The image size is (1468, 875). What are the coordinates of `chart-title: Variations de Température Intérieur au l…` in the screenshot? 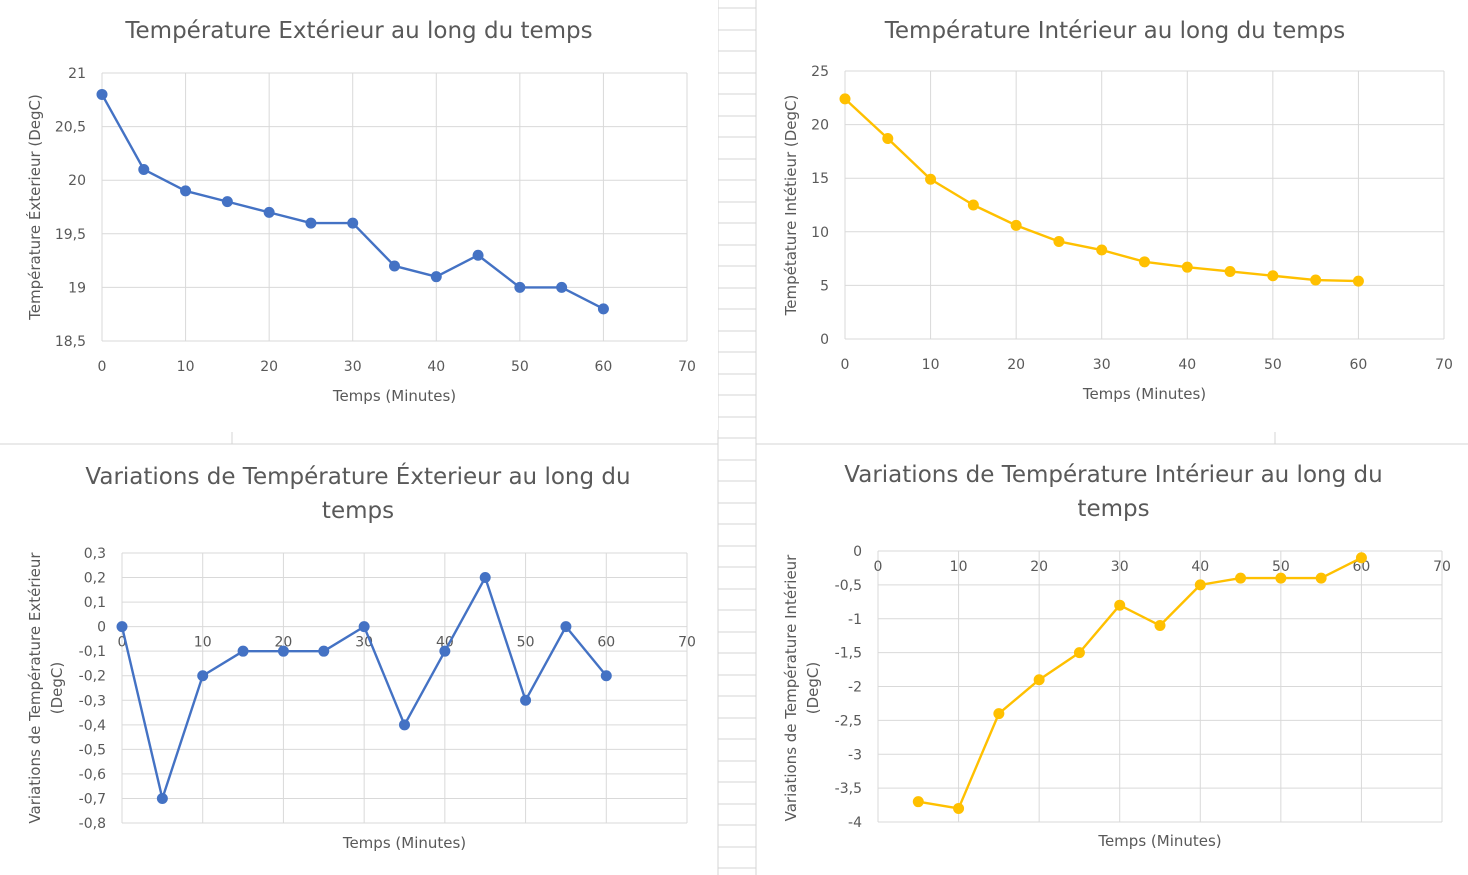 It's located at (1113, 492).